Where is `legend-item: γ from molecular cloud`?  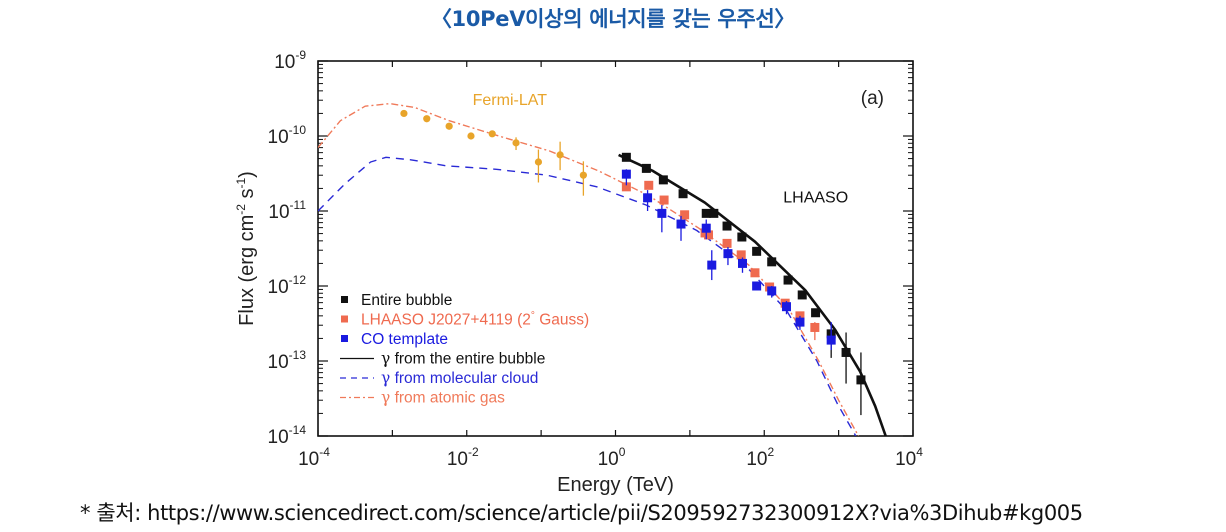
legend-item: γ from molecular cloud is located at coordinates (439, 378).